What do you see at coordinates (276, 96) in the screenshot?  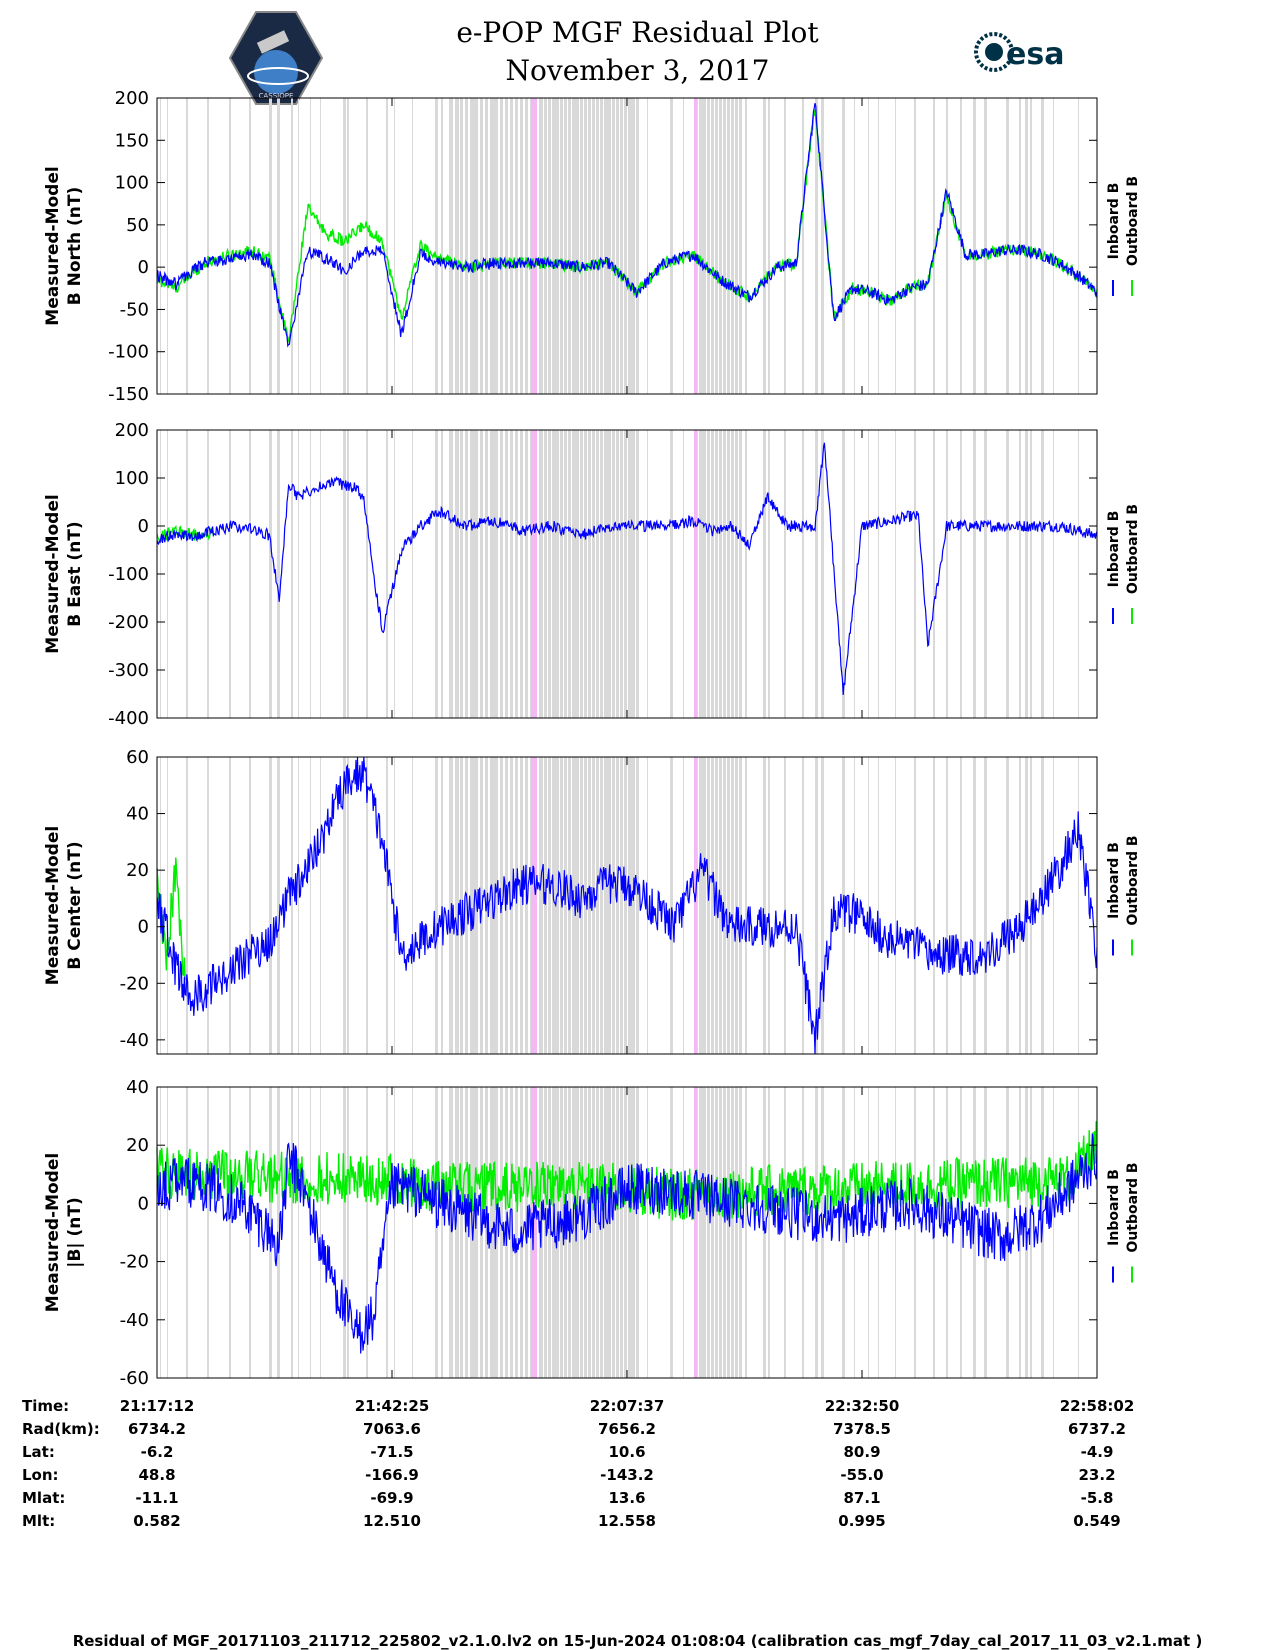 I see `svg-text: CASSIOPE` at bounding box center [276, 96].